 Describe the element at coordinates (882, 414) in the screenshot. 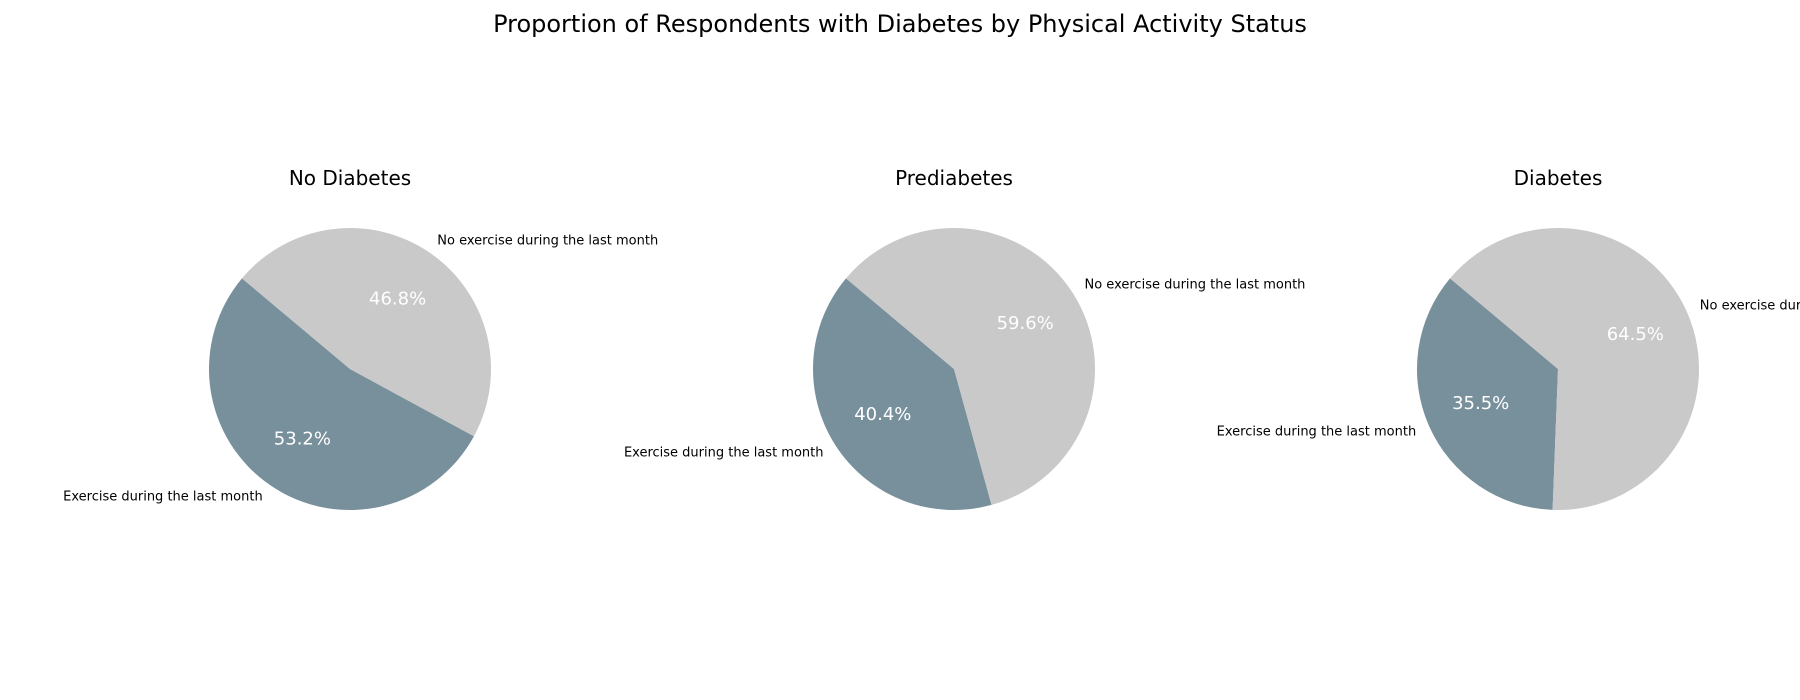

I see `slice-percent-label: 40.4%` at that location.